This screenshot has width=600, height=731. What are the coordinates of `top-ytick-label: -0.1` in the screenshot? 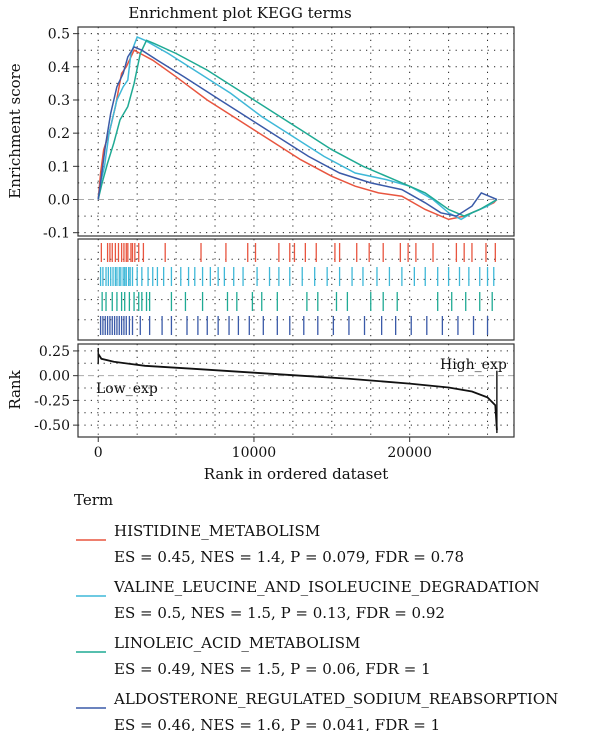 It's located at (56, 234).